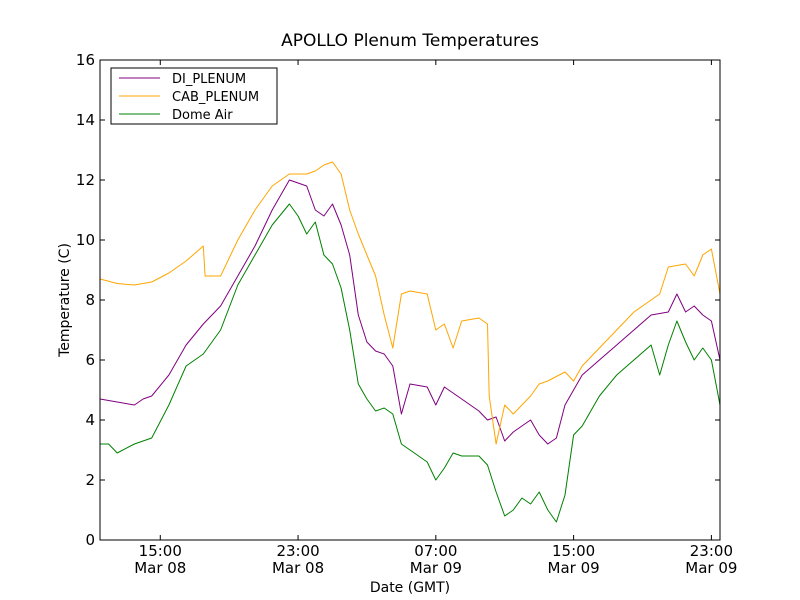 The width and height of the screenshot is (800, 600). Describe the element at coordinates (85, 240) in the screenshot. I see `y-tick-label: 10` at that location.